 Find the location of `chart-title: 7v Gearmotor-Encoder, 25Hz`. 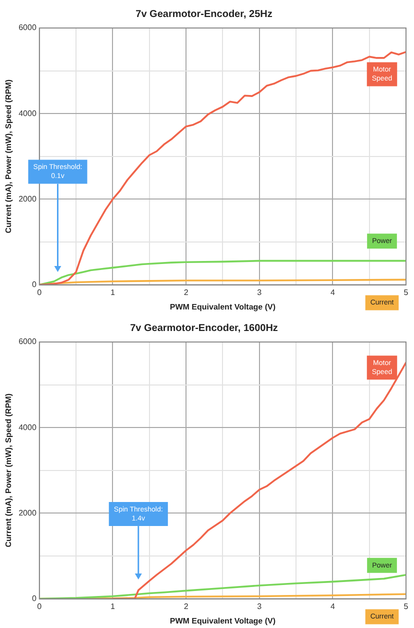

chart-title: 7v Gearmotor-Encoder, 25Hz is located at coordinates (204, 14).